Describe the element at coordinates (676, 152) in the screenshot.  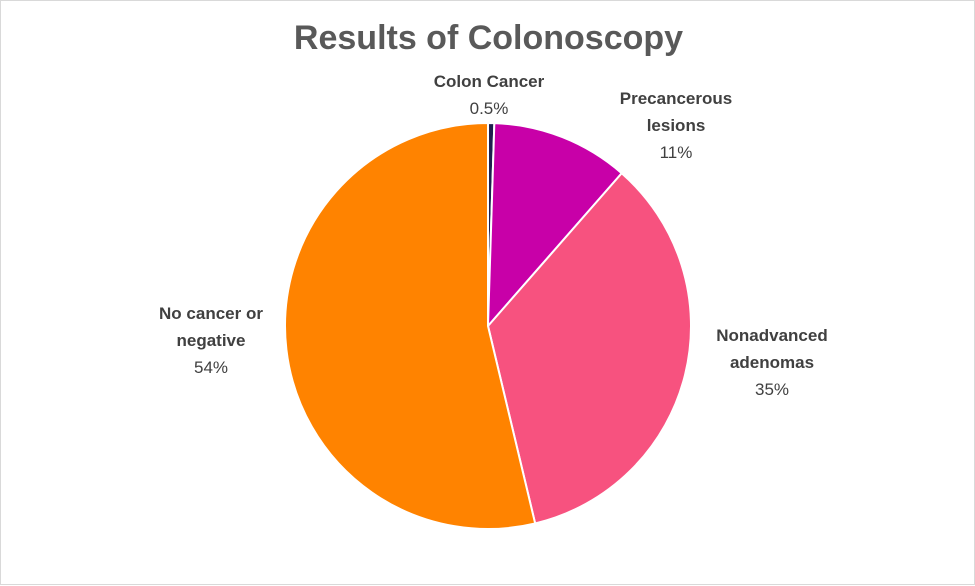
I see `slice-label-value: 11%` at that location.